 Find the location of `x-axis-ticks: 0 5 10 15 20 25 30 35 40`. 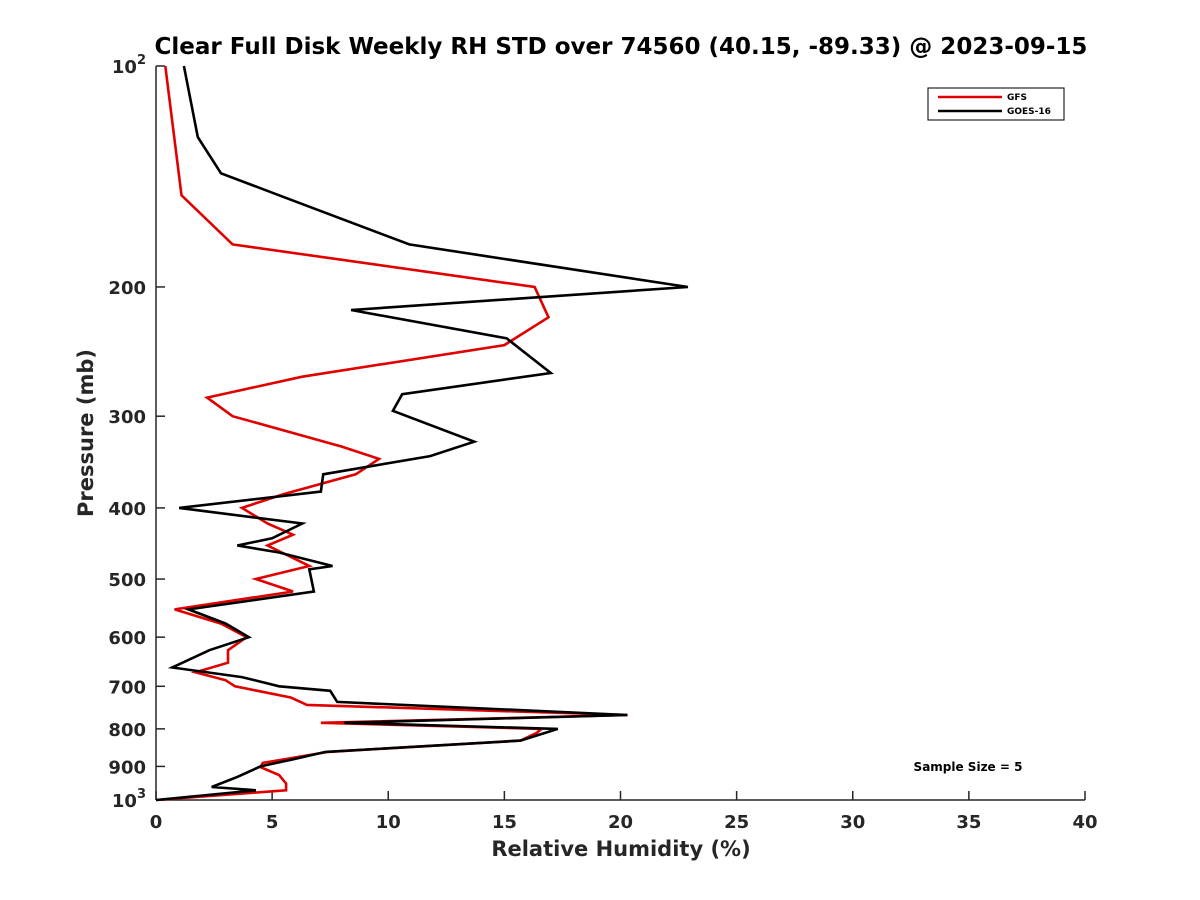

x-axis-ticks: 0 5 10 15 20 25 30 35 40 is located at coordinates (624, 812).